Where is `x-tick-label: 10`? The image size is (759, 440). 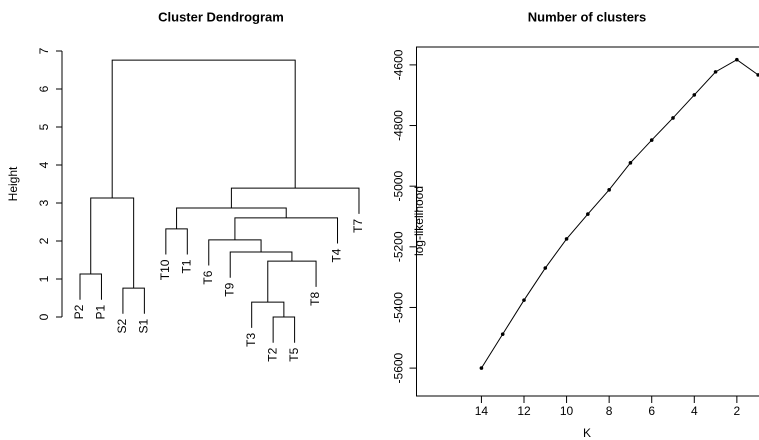 x-tick-label: 10 is located at coordinates (567, 411).